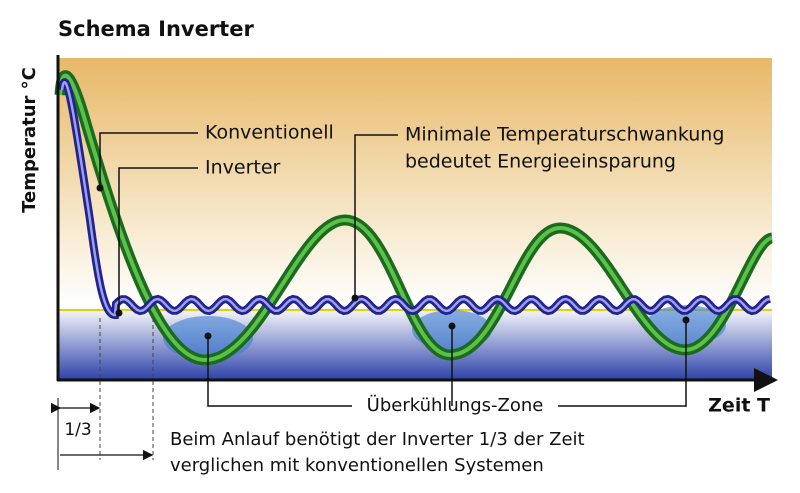  What do you see at coordinates (269, 133) in the screenshot?
I see `label-conventional: Konventionell` at bounding box center [269, 133].